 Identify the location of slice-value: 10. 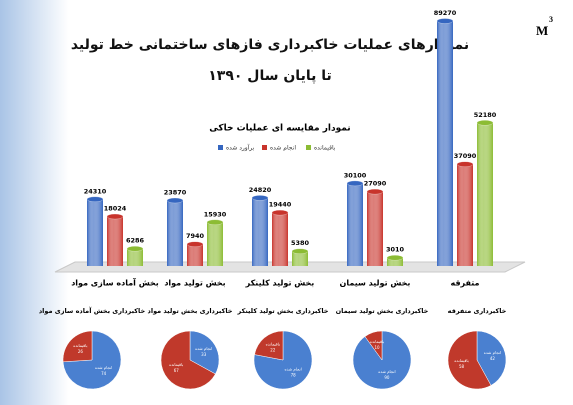
(378, 347).